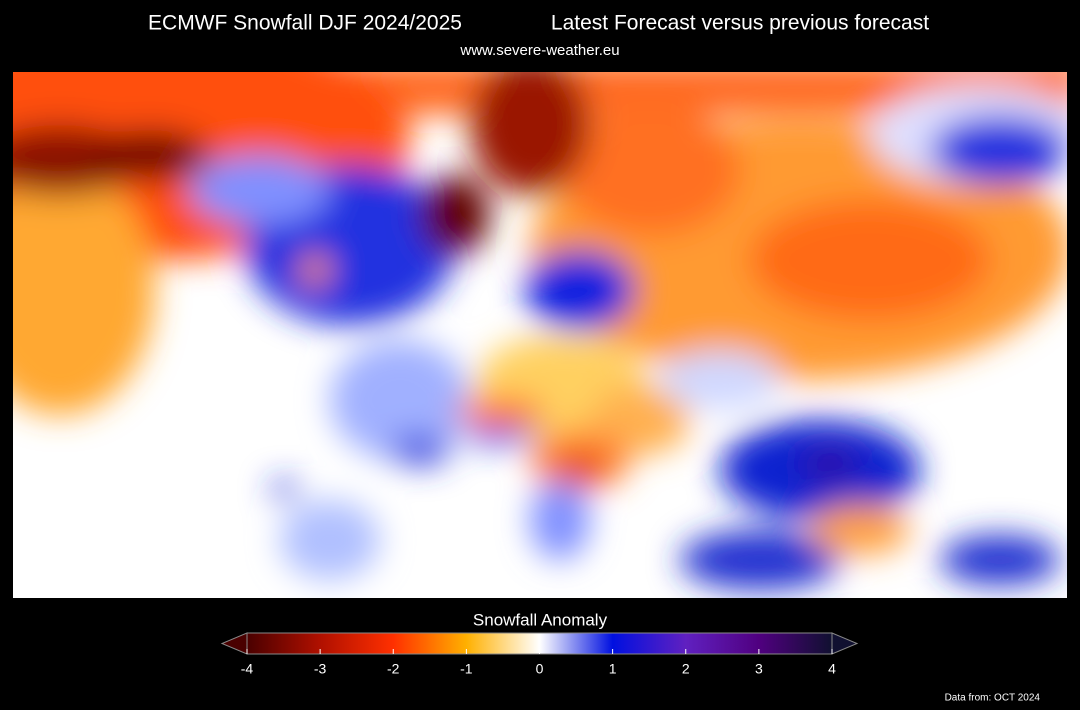 The image size is (1080, 710). Describe the element at coordinates (466, 669) in the screenshot. I see `colorbar-tick-label: -1` at that location.